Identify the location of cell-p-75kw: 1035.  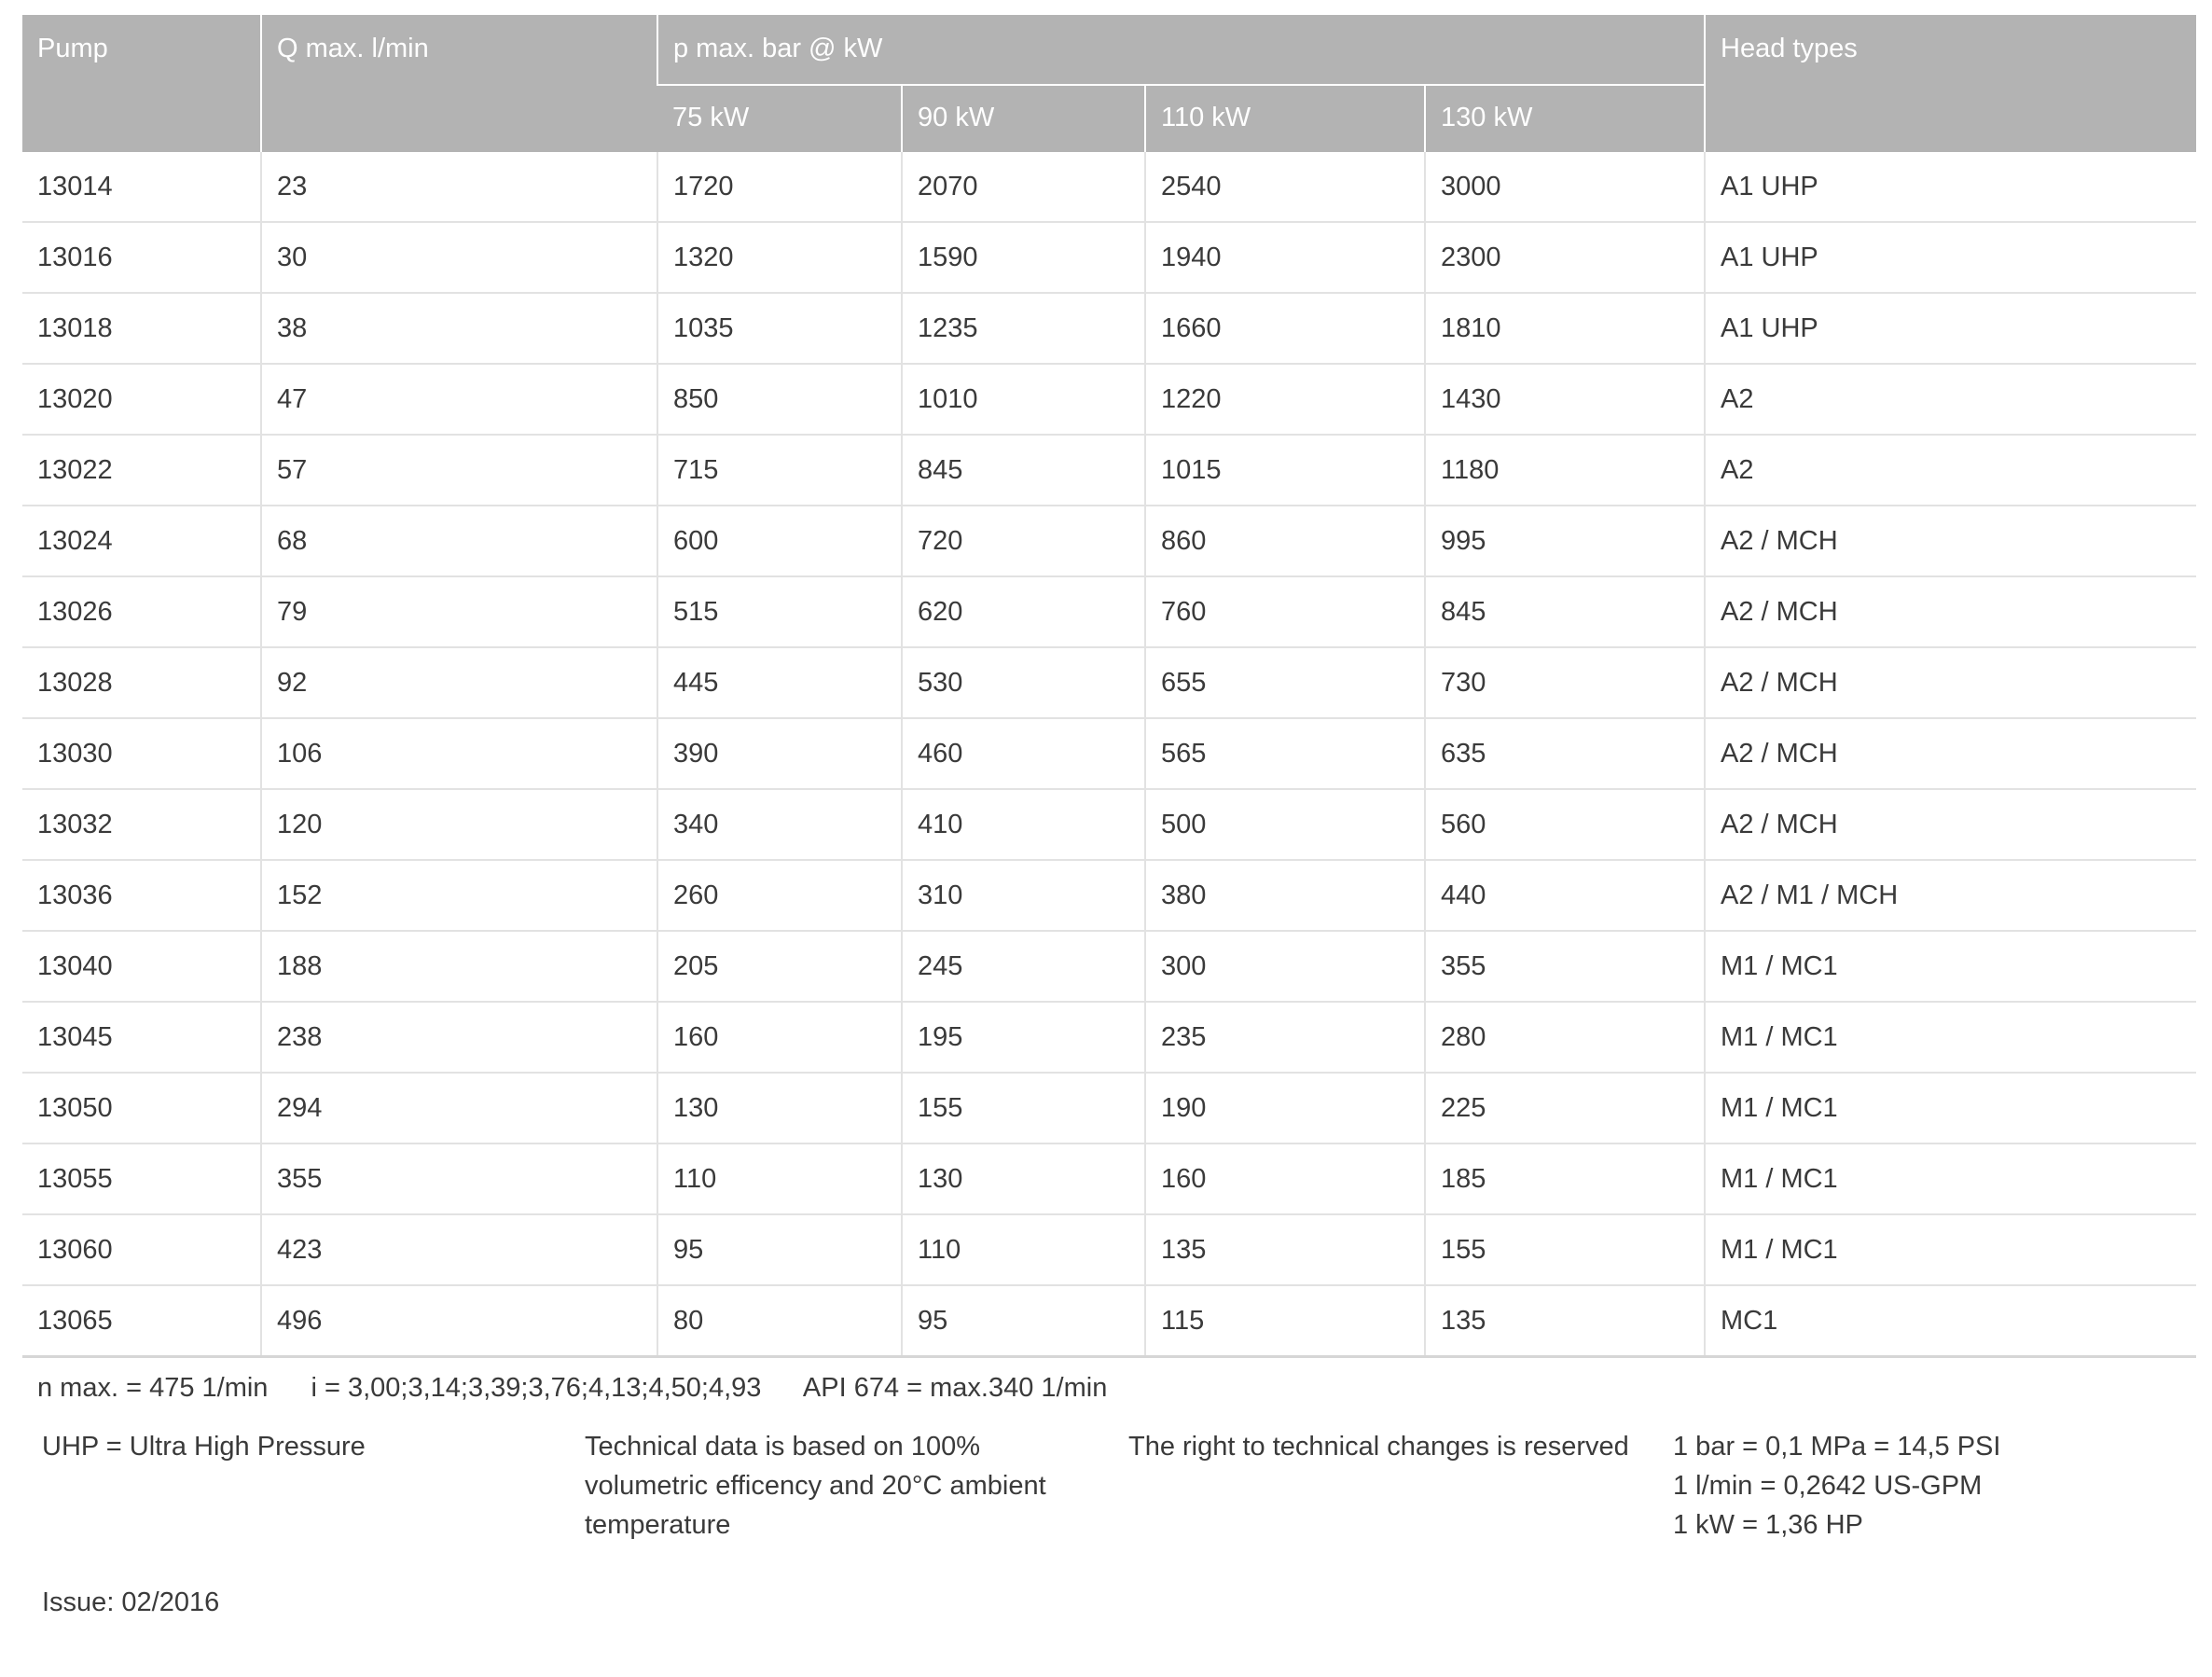
(780, 329).